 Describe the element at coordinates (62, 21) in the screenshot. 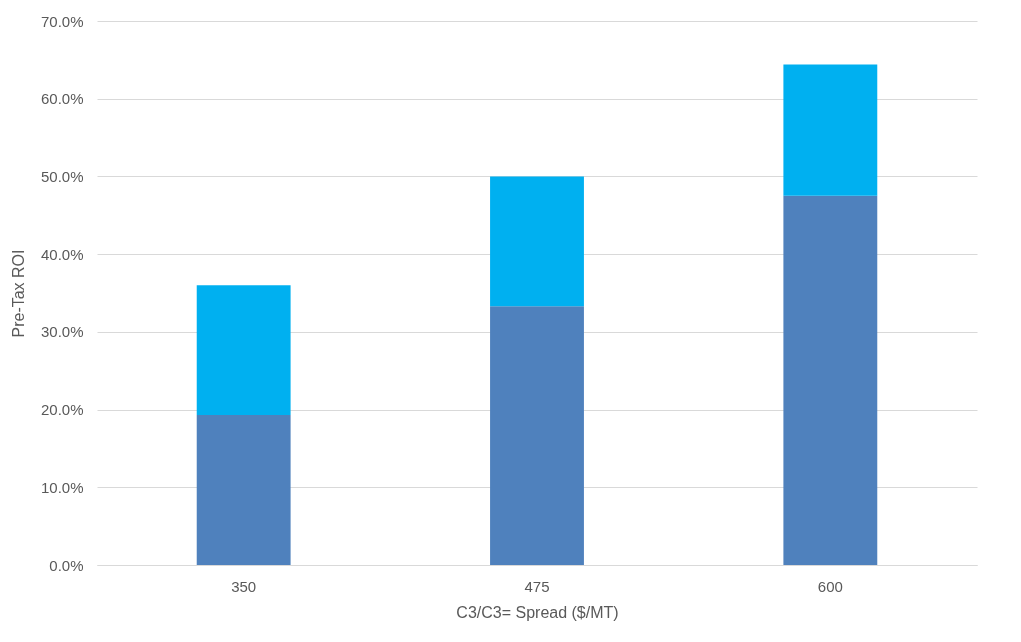

I see `y-tick-label: 70.0%` at that location.